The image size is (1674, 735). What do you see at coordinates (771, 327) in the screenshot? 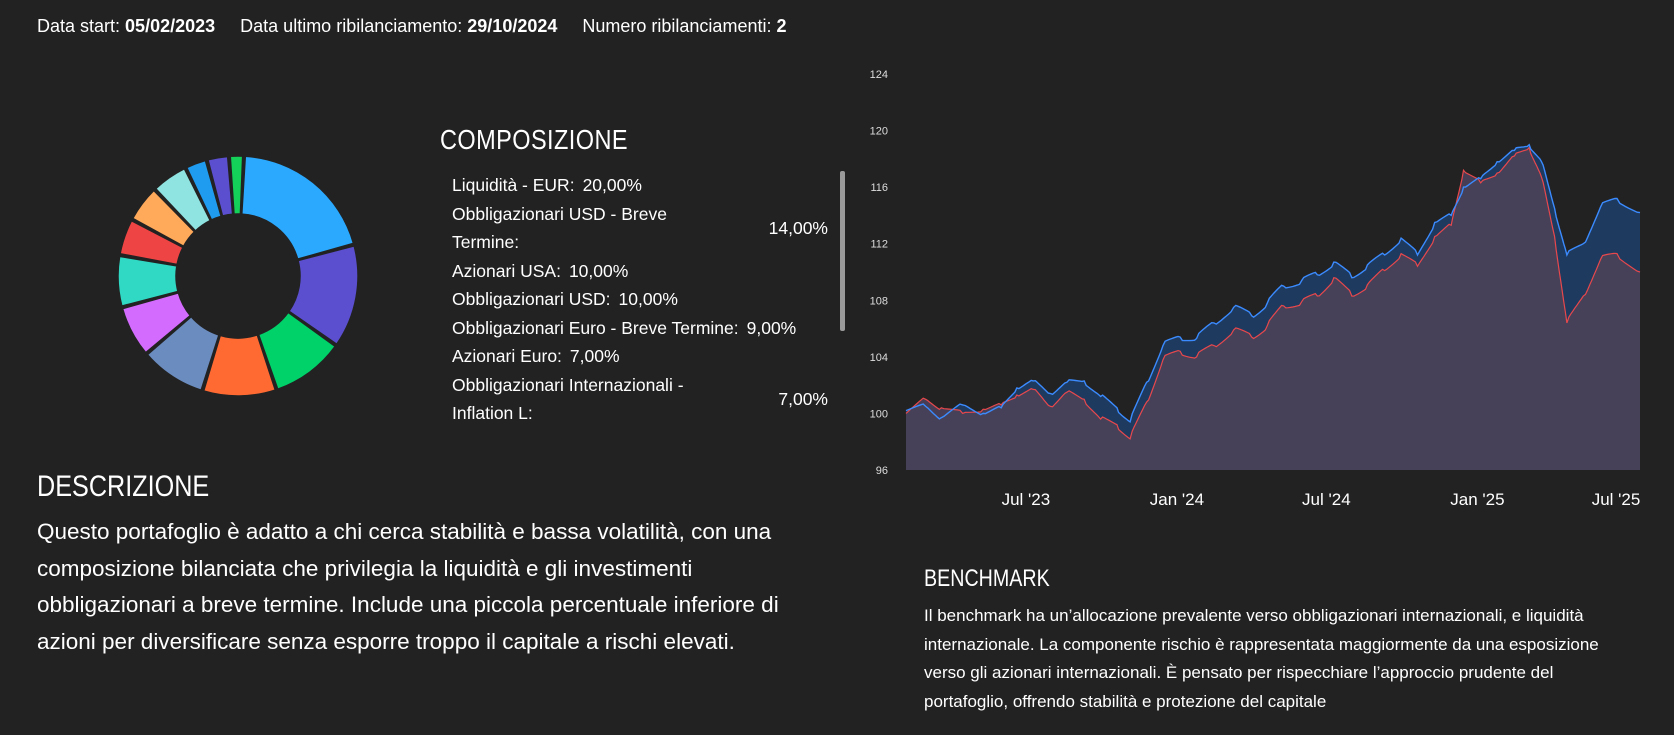
I see `composition-percent: 9,00%` at bounding box center [771, 327].